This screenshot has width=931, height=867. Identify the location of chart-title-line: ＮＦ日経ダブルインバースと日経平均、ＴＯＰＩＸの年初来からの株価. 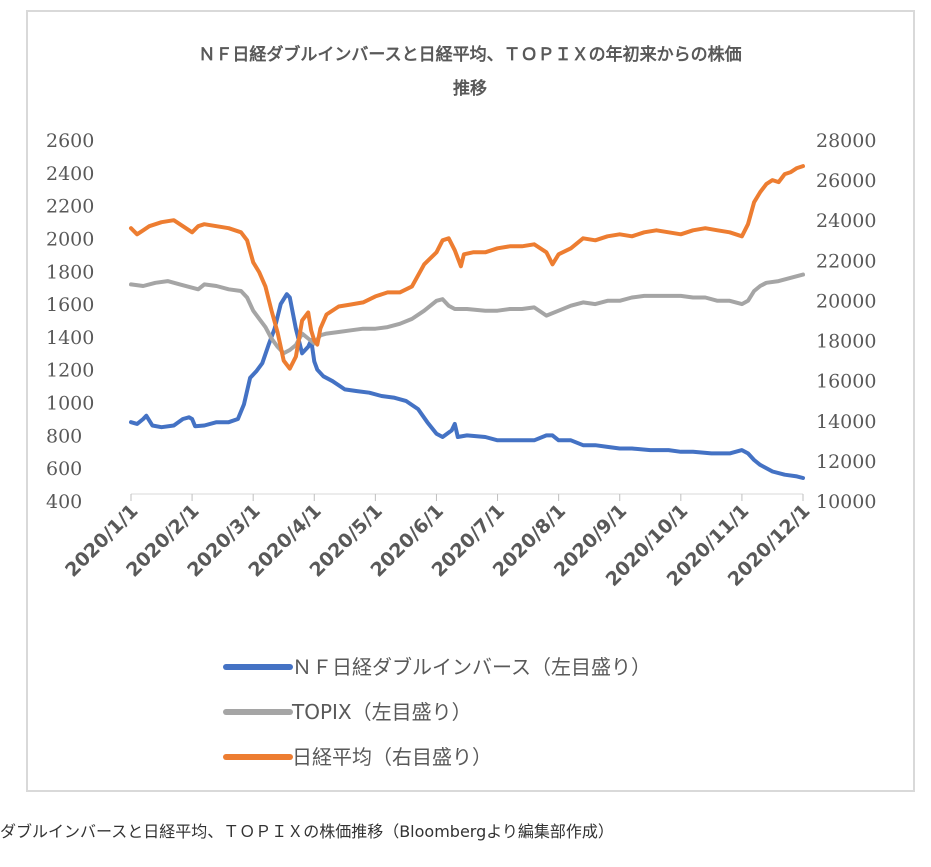
(469, 54).